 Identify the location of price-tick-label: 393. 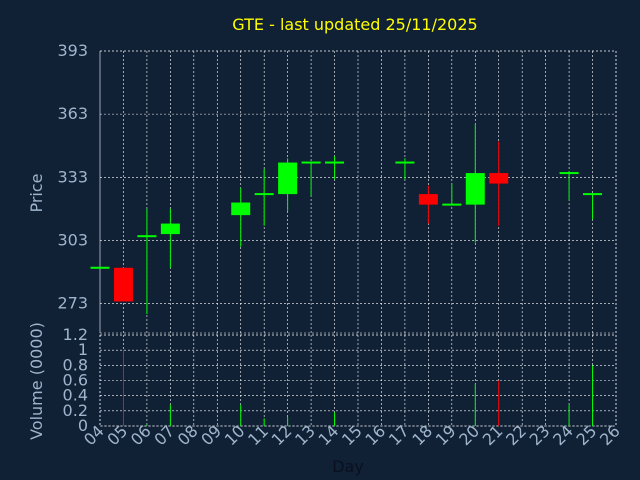
(72, 50).